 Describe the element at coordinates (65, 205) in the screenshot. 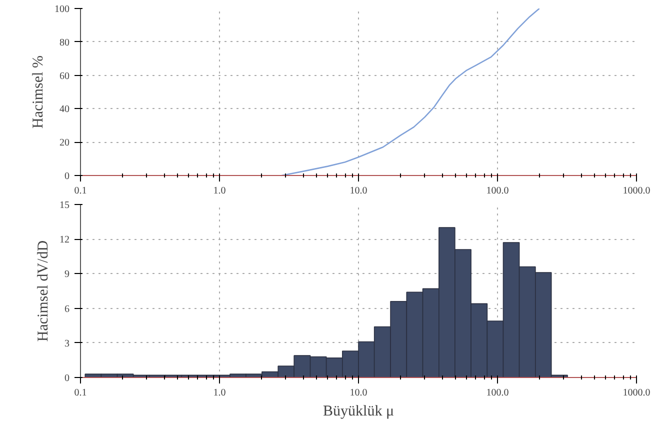

I see `y-tick-label: 15` at that location.